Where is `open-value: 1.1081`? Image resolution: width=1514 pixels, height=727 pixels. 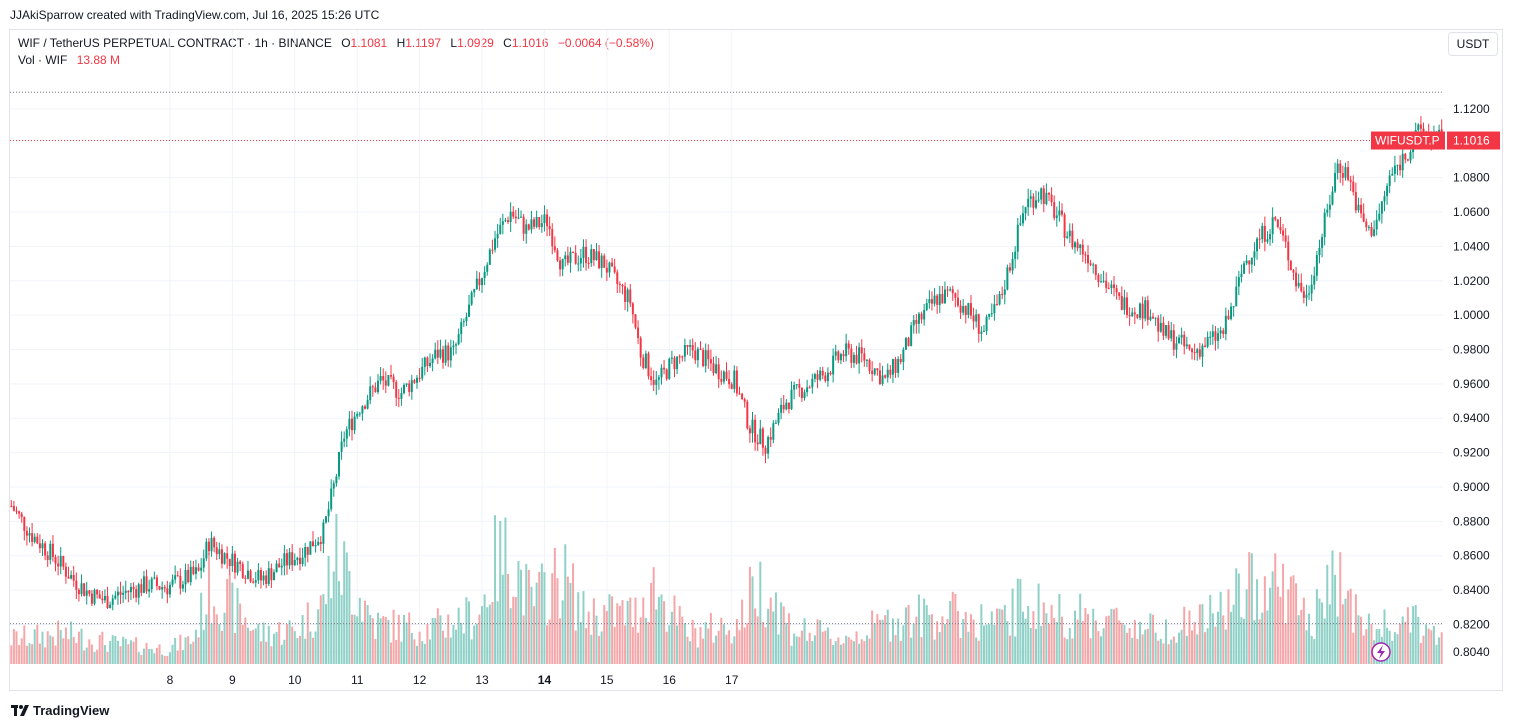
open-value: 1.1081 is located at coordinates (369, 43).